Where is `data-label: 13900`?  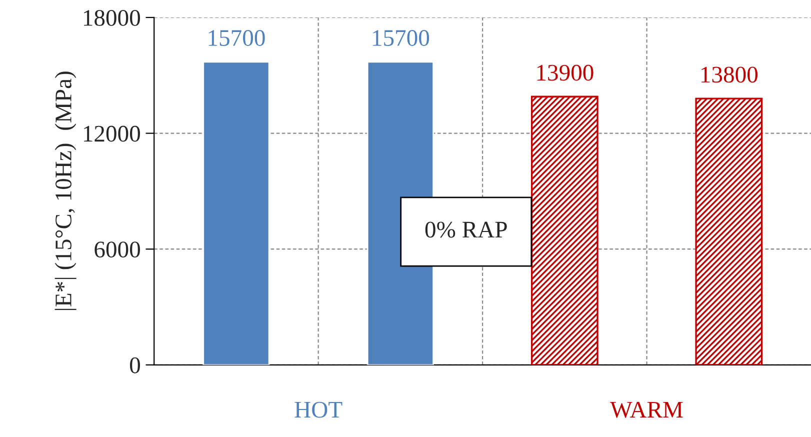 data-label: 13900 is located at coordinates (565, 72).